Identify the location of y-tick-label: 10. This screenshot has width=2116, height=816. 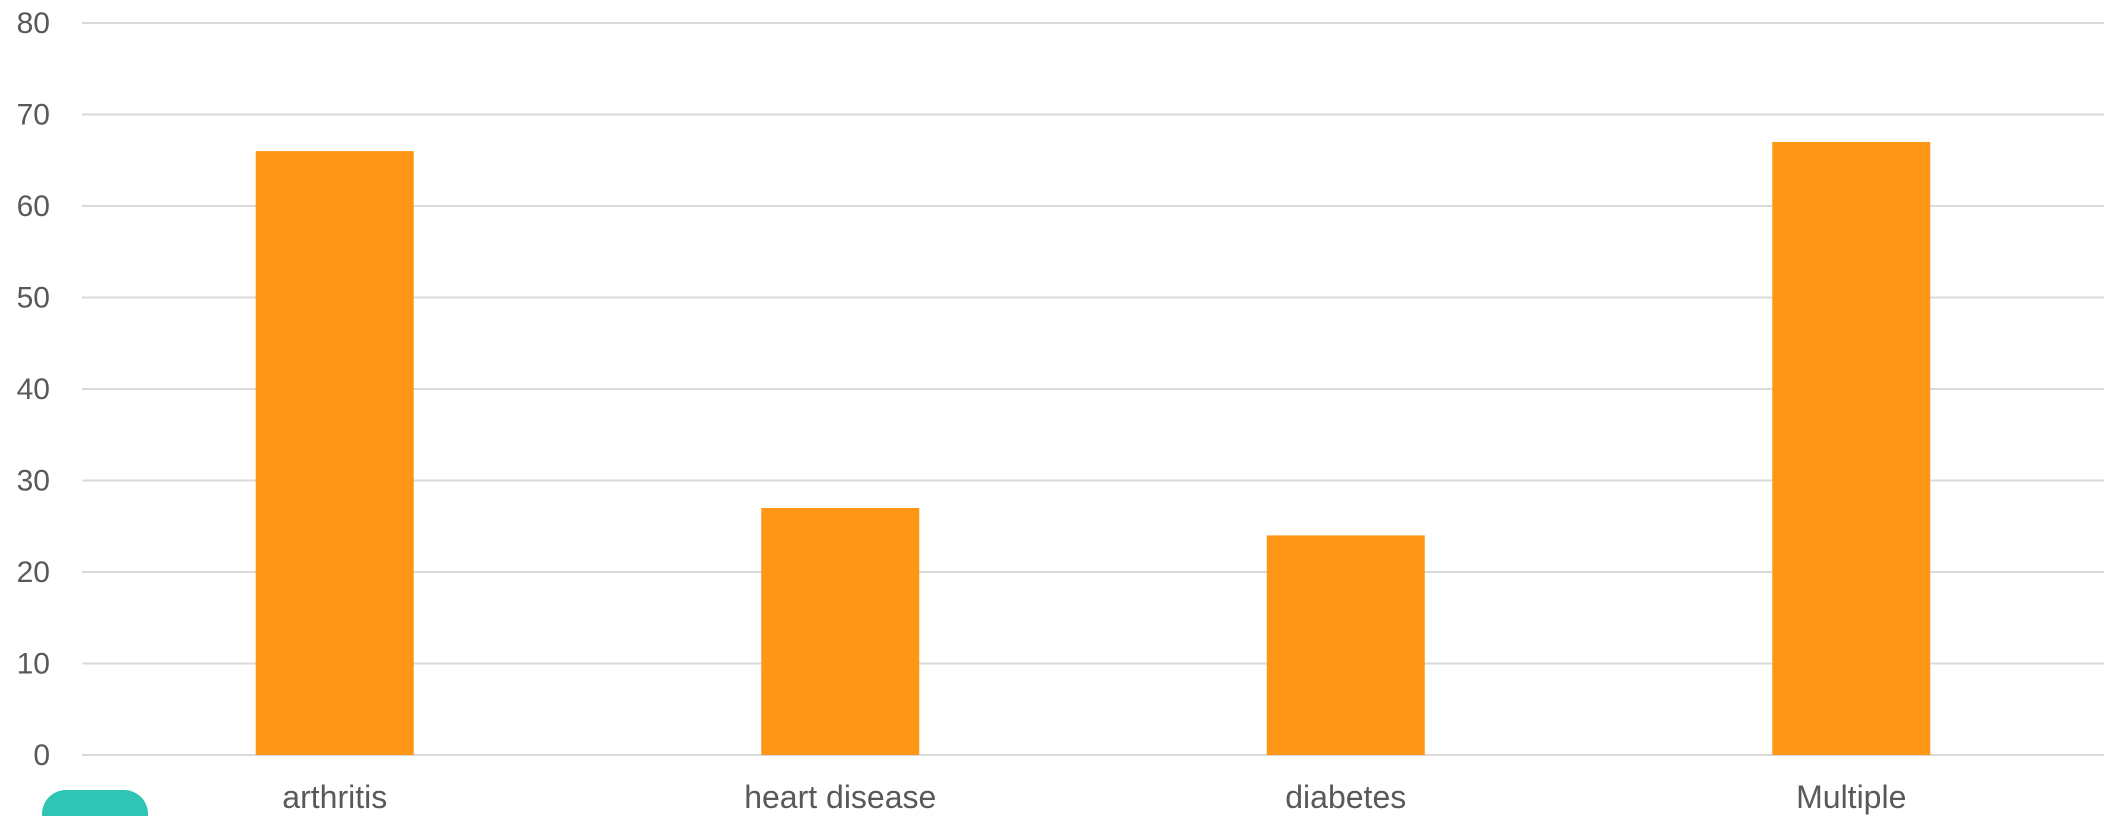
(33, 664).